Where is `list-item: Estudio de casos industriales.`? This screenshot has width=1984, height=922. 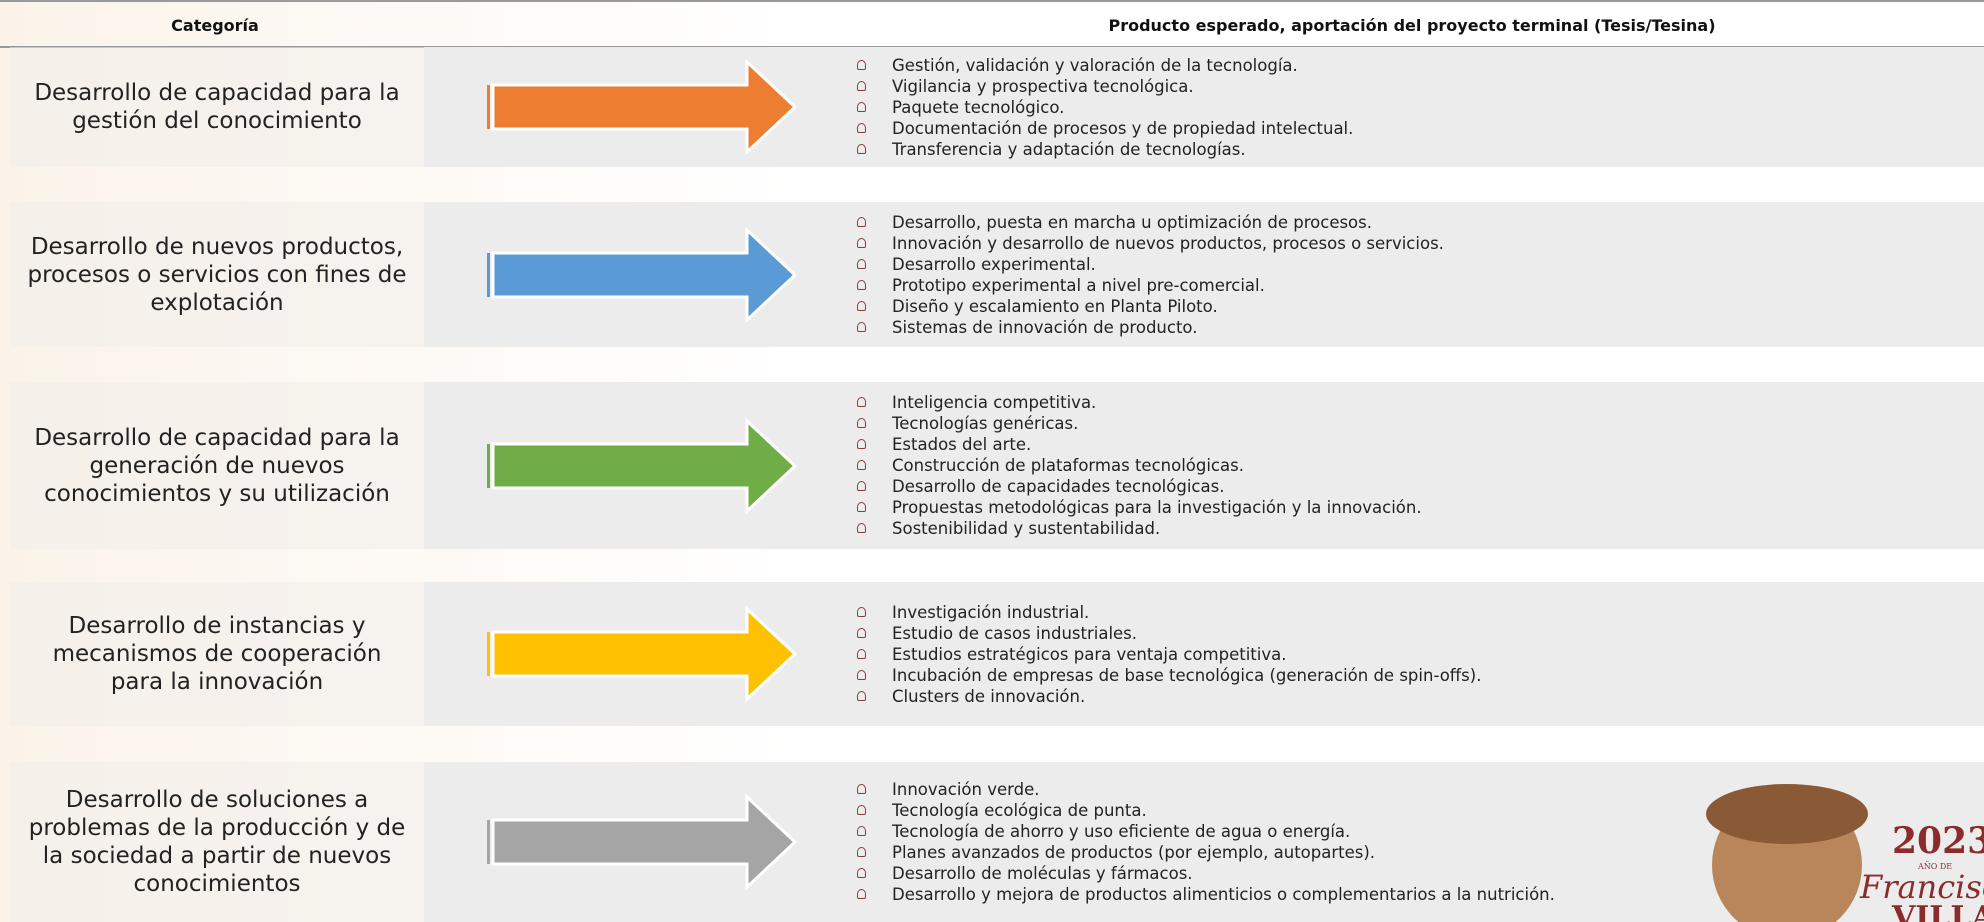 list-item: Estudio de casos industriales. is located at coordinates (1163, 633).